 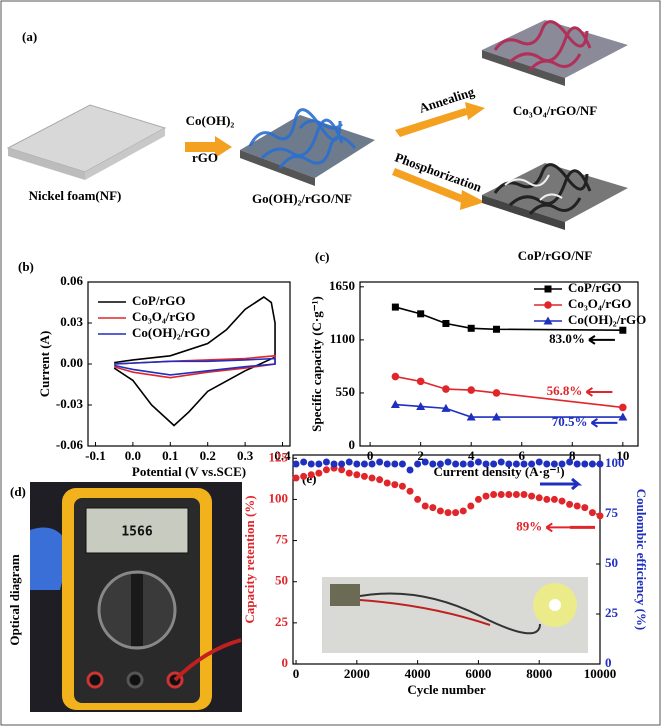 I want to click on annotation: 83.0%, so click(x=567, y=338).